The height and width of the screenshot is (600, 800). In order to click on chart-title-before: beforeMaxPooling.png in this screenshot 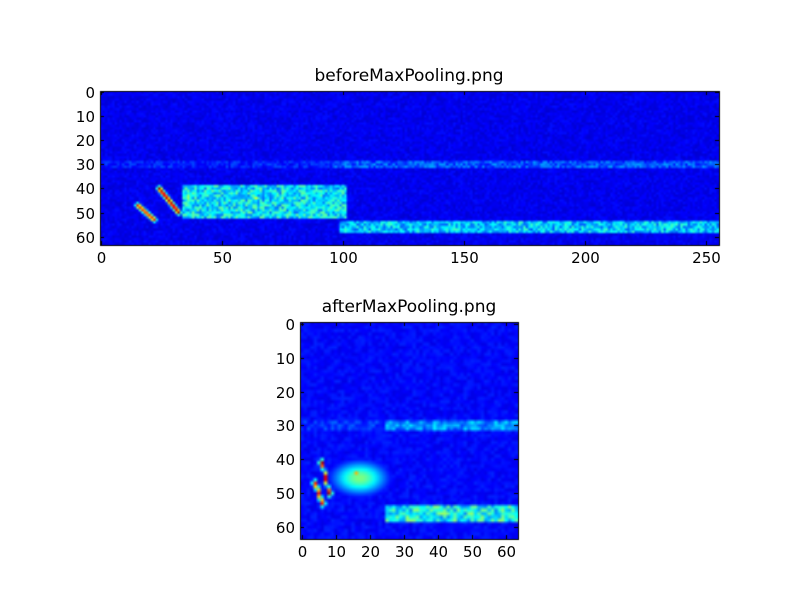, I will do `click(409, 76)`.